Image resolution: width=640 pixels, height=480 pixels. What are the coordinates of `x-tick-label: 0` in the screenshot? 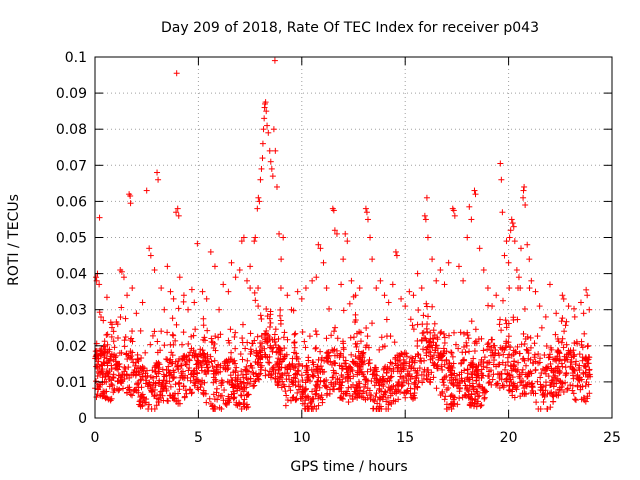 It's located at (95, 438).